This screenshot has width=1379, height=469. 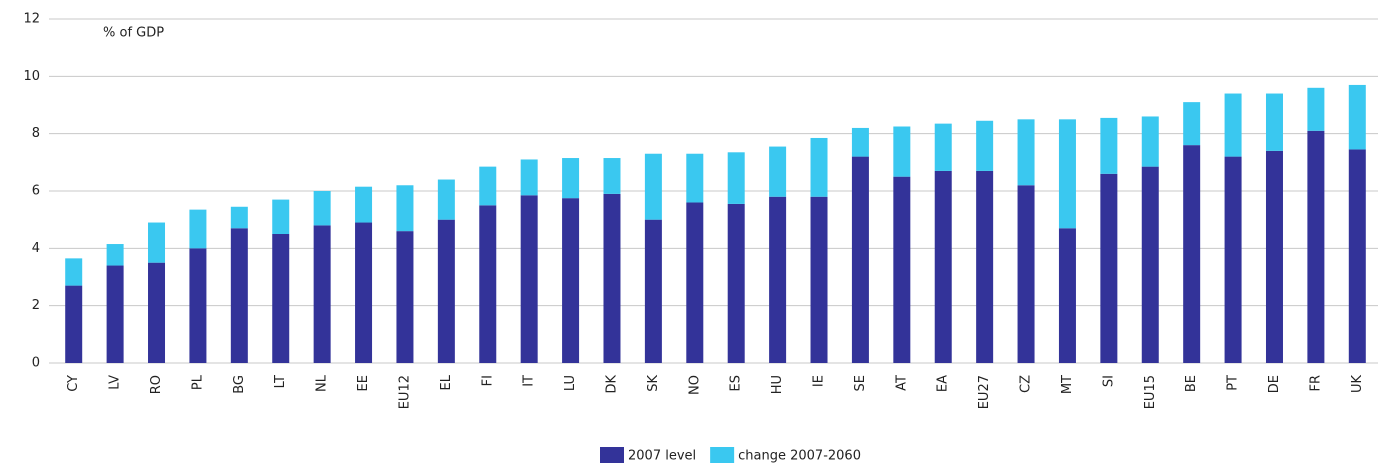 I want to click on y-tick-label: 0, so click(x=36, y=363).